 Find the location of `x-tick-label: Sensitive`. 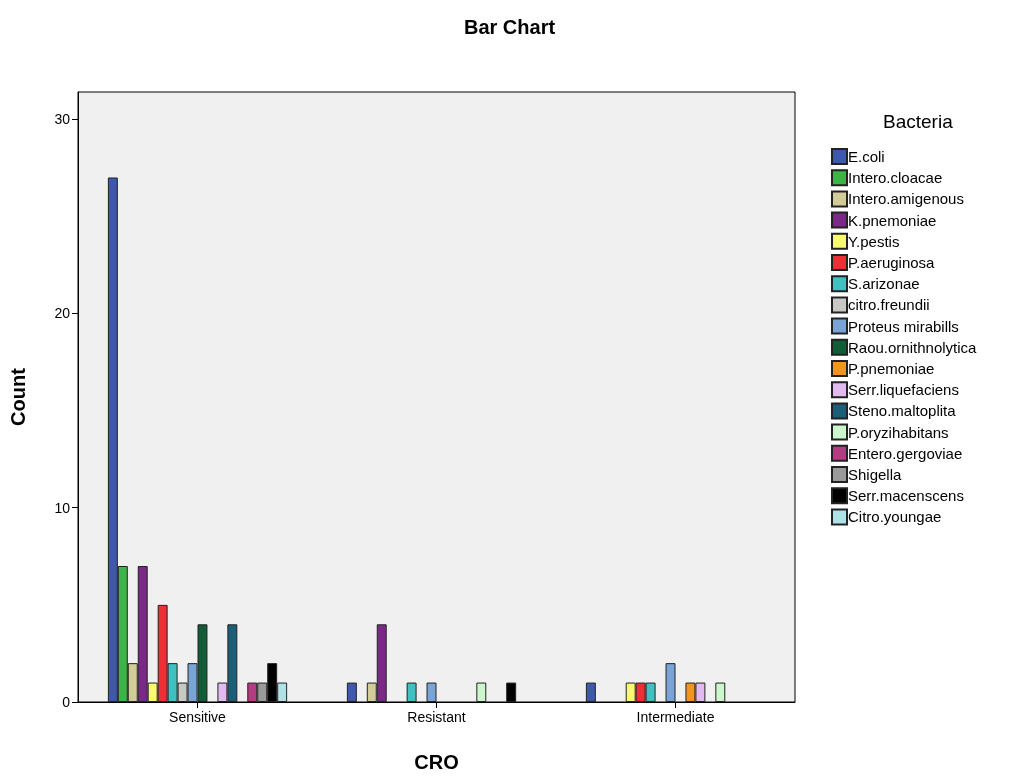

x-tick-label: Sensitive is located at coordinates (198, 717).